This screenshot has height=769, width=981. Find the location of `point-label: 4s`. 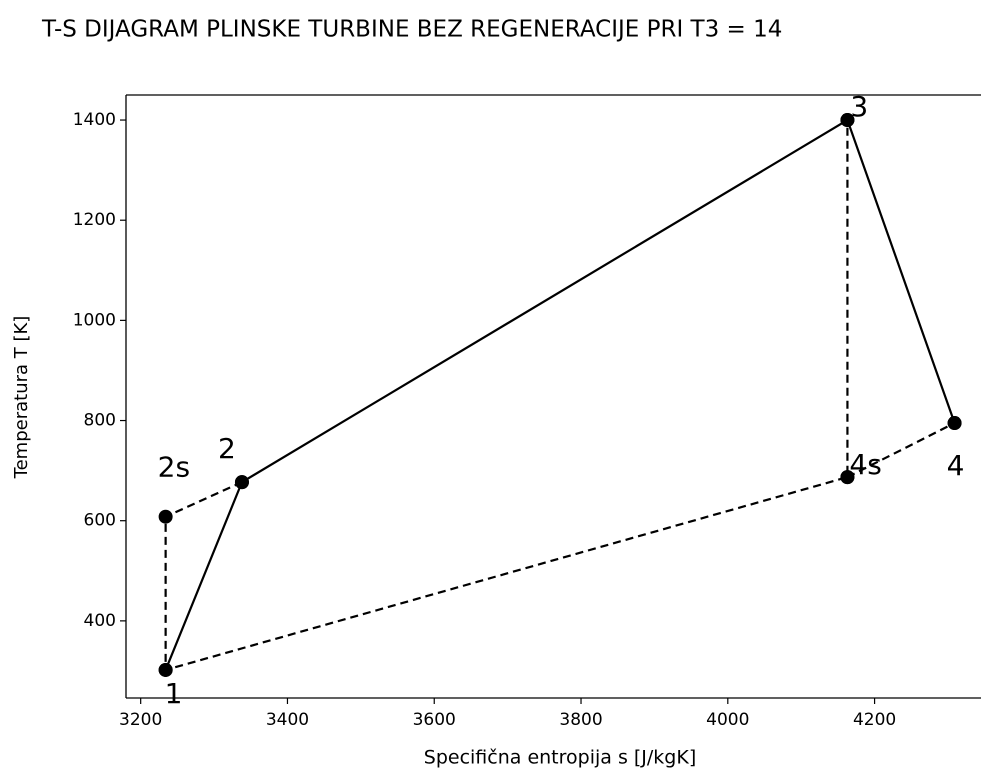

point-label: 4s is located at coordinates (865, 464).